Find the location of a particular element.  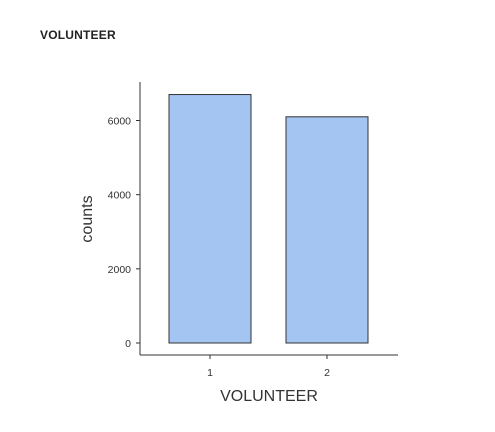

x-axis-title: VOLUNTEER is located at coordinates (269, 396).